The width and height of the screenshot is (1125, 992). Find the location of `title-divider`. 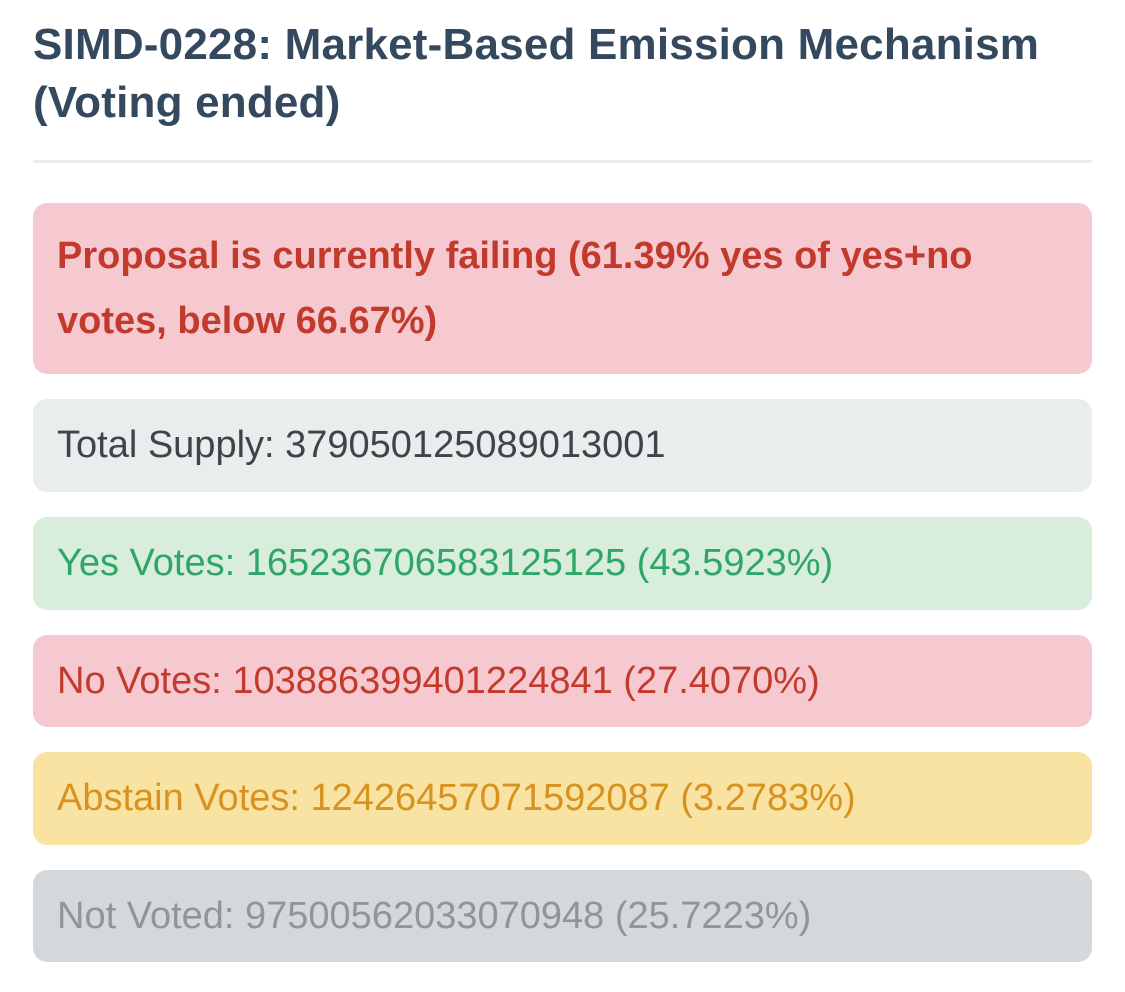

title-divider is located at coordinates (562, 162).